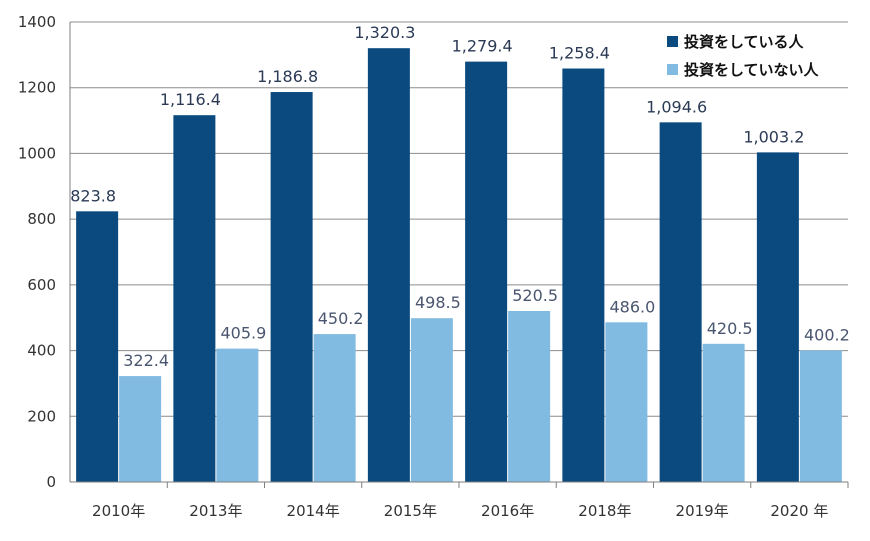 The width and height of the screenshot is (870, 541). What do you see at coordinates (37, 88) in the screenshot?
I see `y-tick-label: 1200` at bounding box center [37, 88].